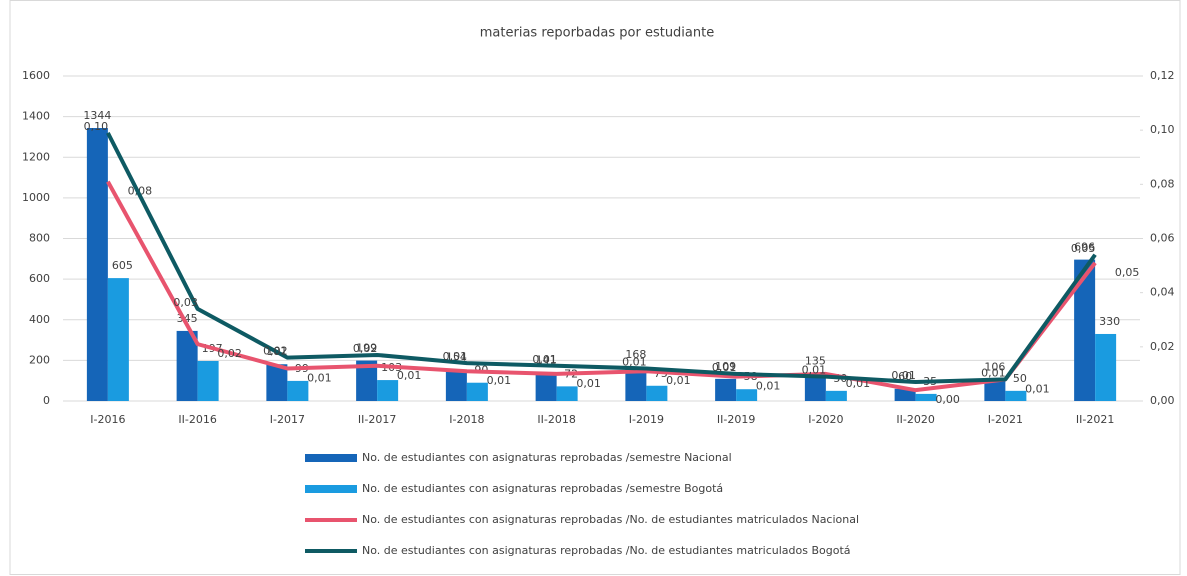  What do you see at coordinates (736, 419) in the screenshot?
I see `x-tick-label: II-2019` at bounding box center [736, 419].